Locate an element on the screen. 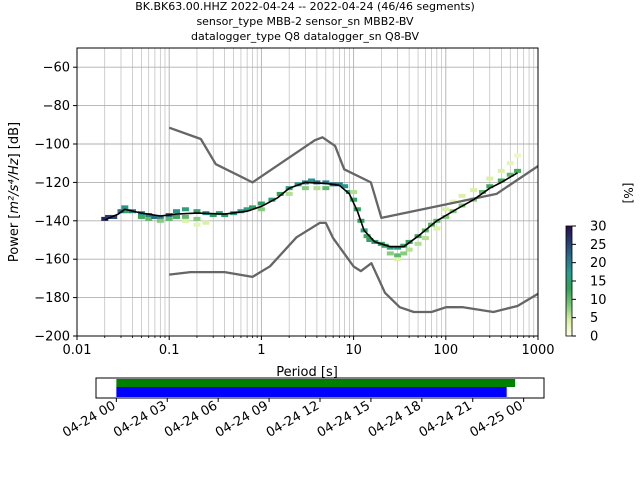  colorbar-tick-label: 25 is located at coordinates (598, 245).